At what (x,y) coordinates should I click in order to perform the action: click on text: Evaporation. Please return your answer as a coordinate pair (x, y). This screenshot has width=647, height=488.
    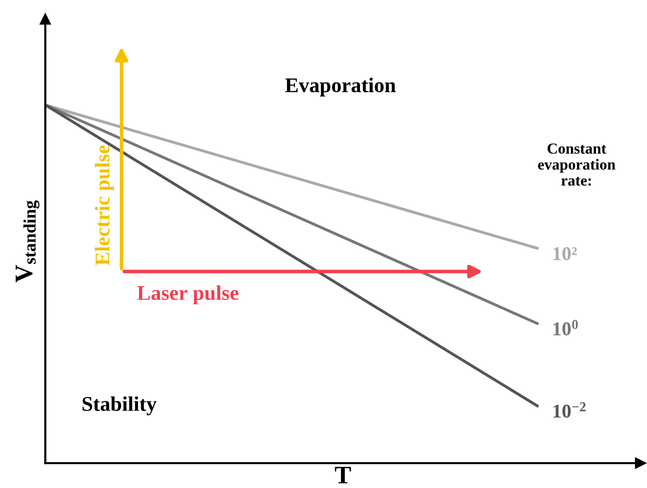
    Looking at the image, I should click on (340, 87).